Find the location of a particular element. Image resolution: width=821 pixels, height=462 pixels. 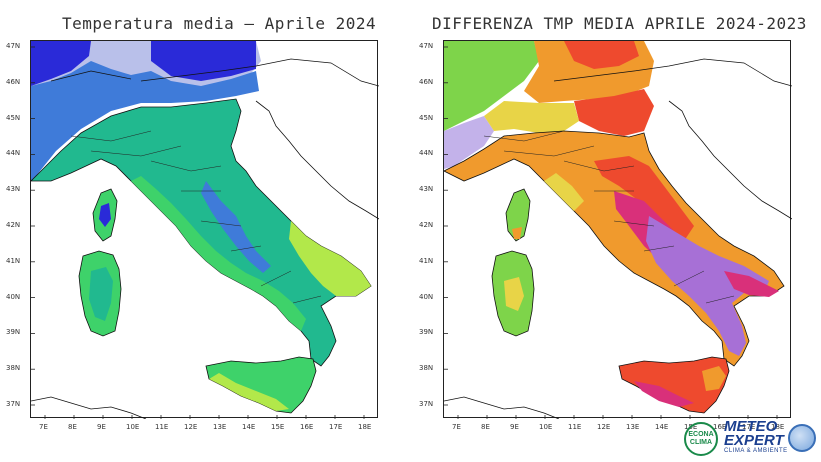

econ-line2: CLIMA is located at coordinates (701, 442).